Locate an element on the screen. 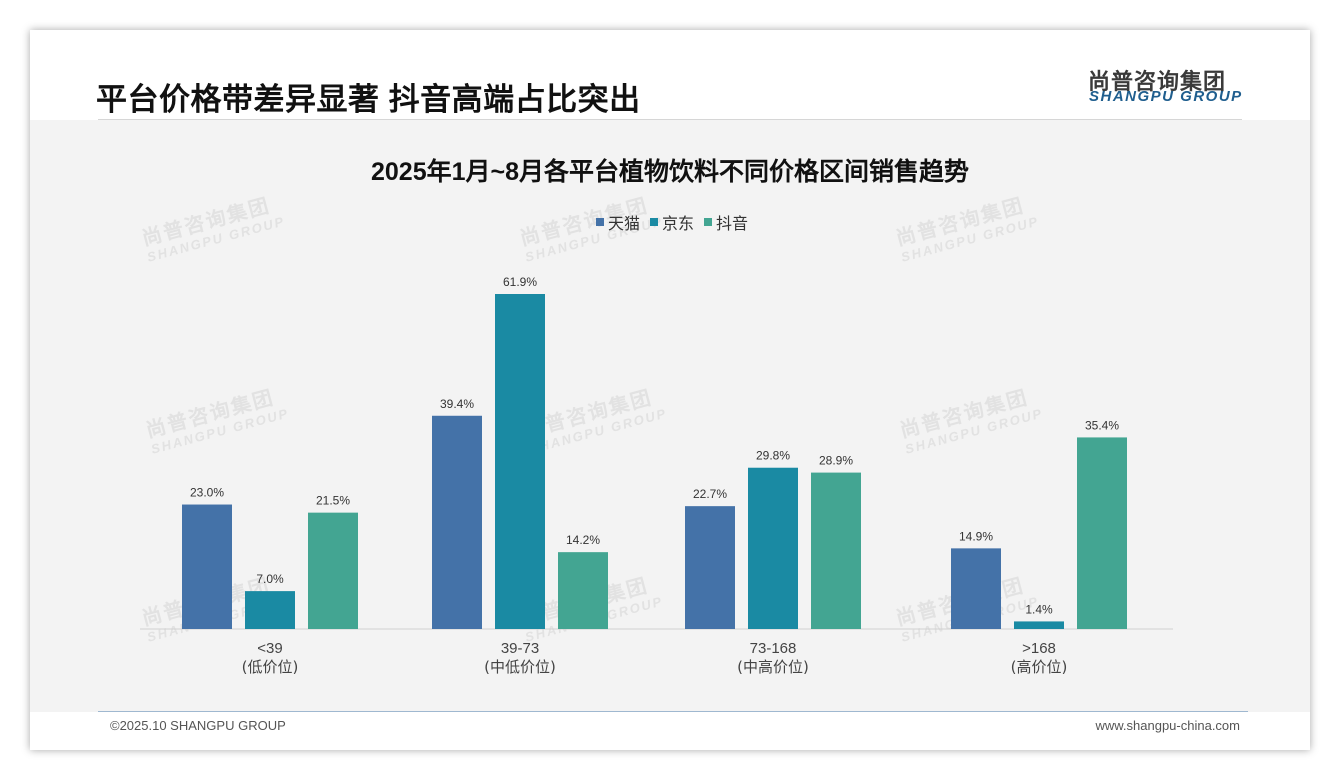  data-label-douyin-3: 35.4% is located at coordinates (1102, 425).